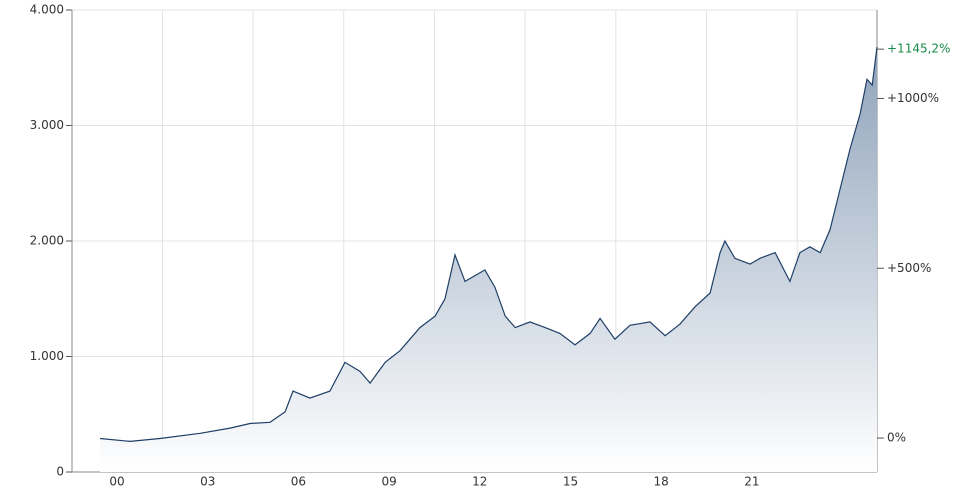  Describe the element at coordinates (47, 241) in the screenshot. I see `y-tick-label: 2.000` at that location.